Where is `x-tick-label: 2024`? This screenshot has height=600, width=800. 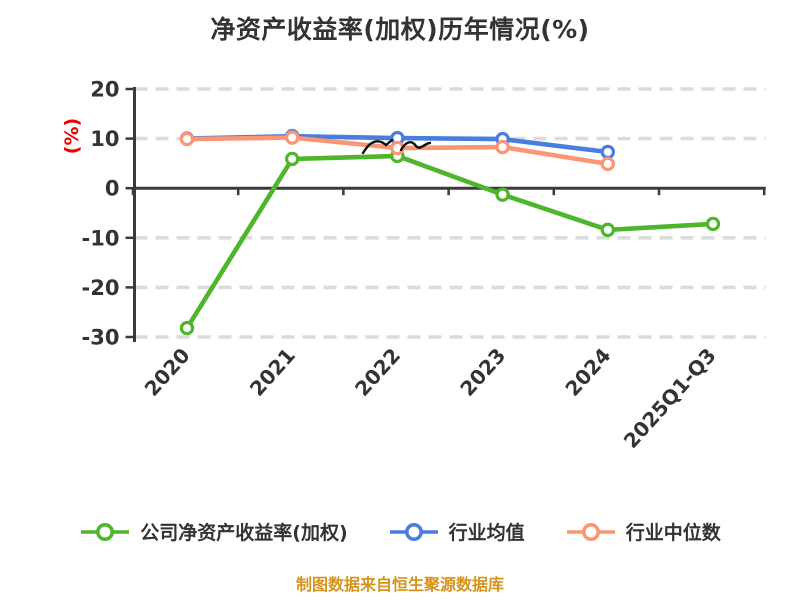
x-tick-label: 2024 is located at coordinates (587, 371).